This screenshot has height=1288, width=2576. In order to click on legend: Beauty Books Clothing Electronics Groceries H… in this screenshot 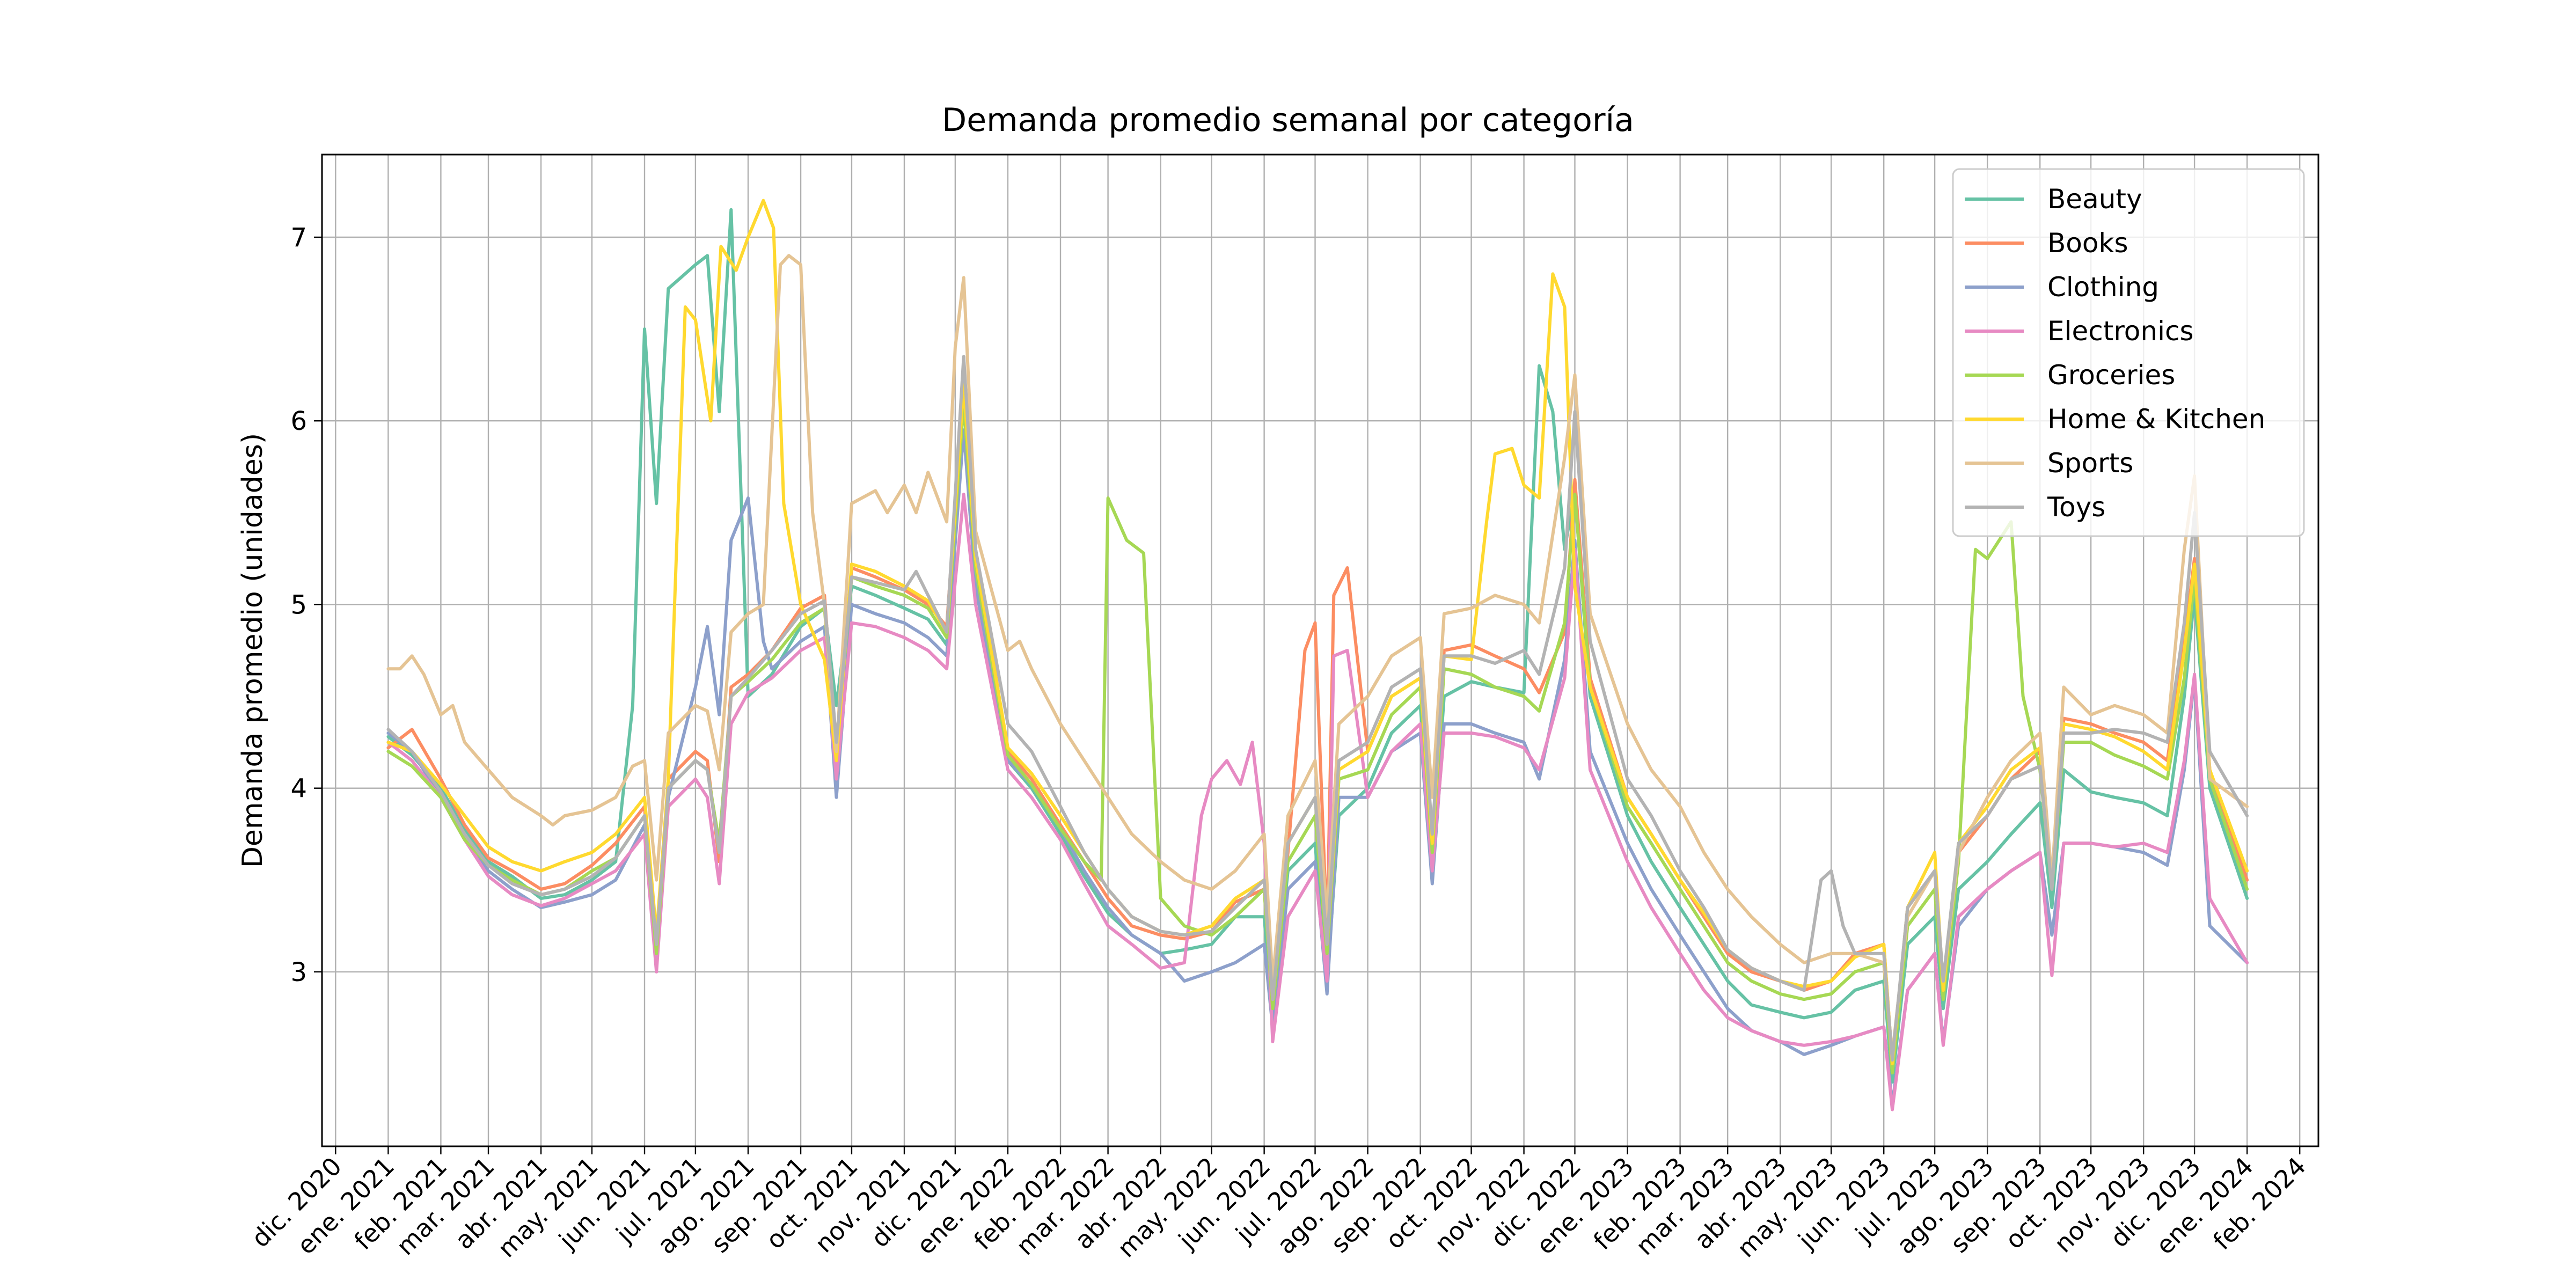, I will do `click(2128, 352)`.